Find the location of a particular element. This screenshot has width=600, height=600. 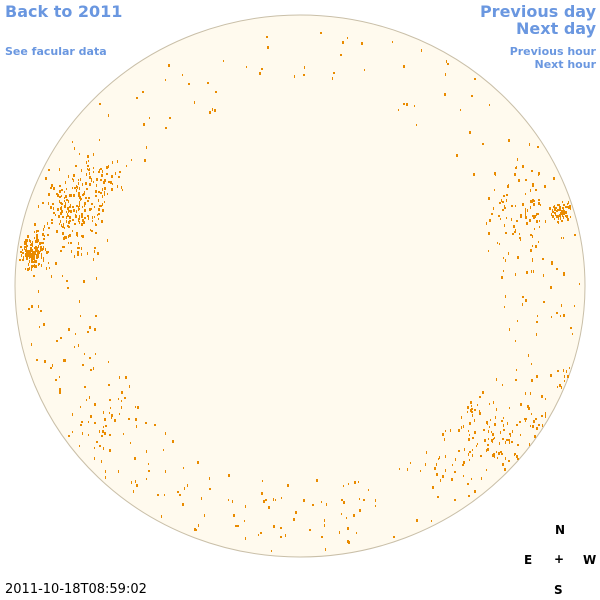

prev-hour-link: Previous hour is located at coordinates (552, 51).